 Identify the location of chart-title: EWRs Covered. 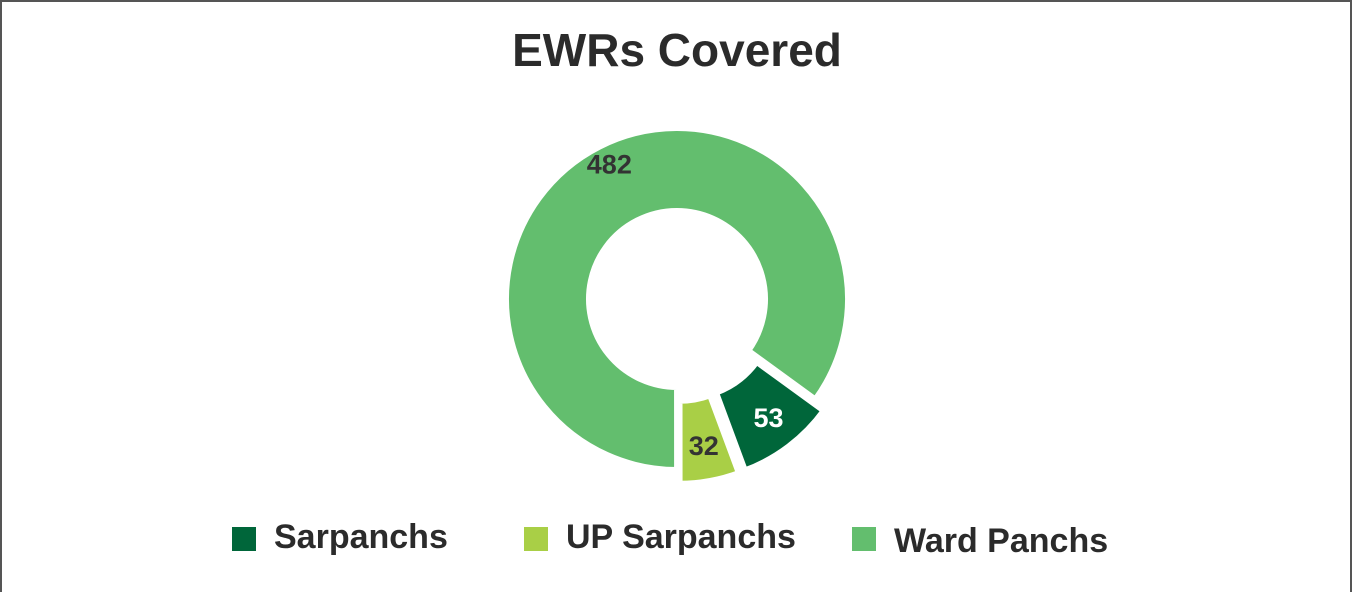
(677, 50).